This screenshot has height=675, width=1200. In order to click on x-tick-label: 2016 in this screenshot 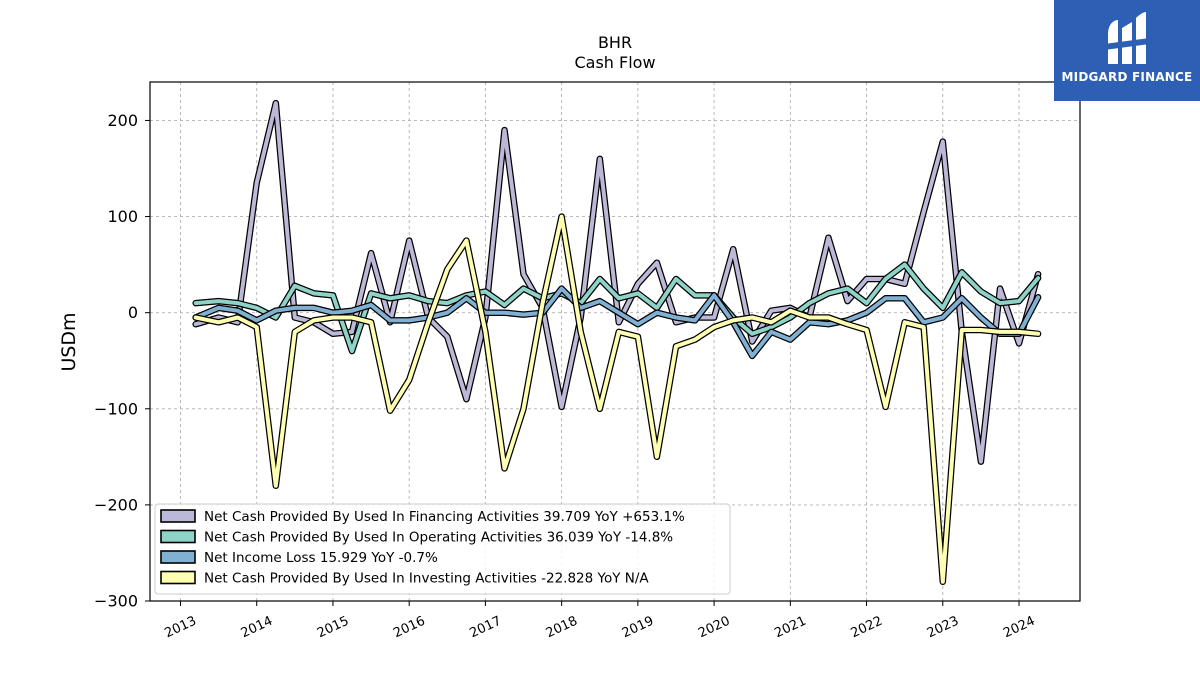, I will do `click(409, 628)`.